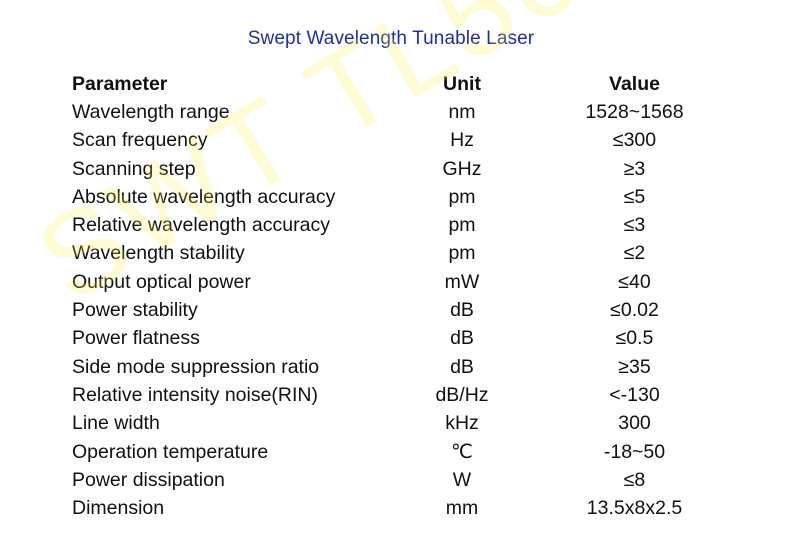  Describe the element at coordinates (462, 452) in the screenshot. I see `cell-unit: ℃` at that location.